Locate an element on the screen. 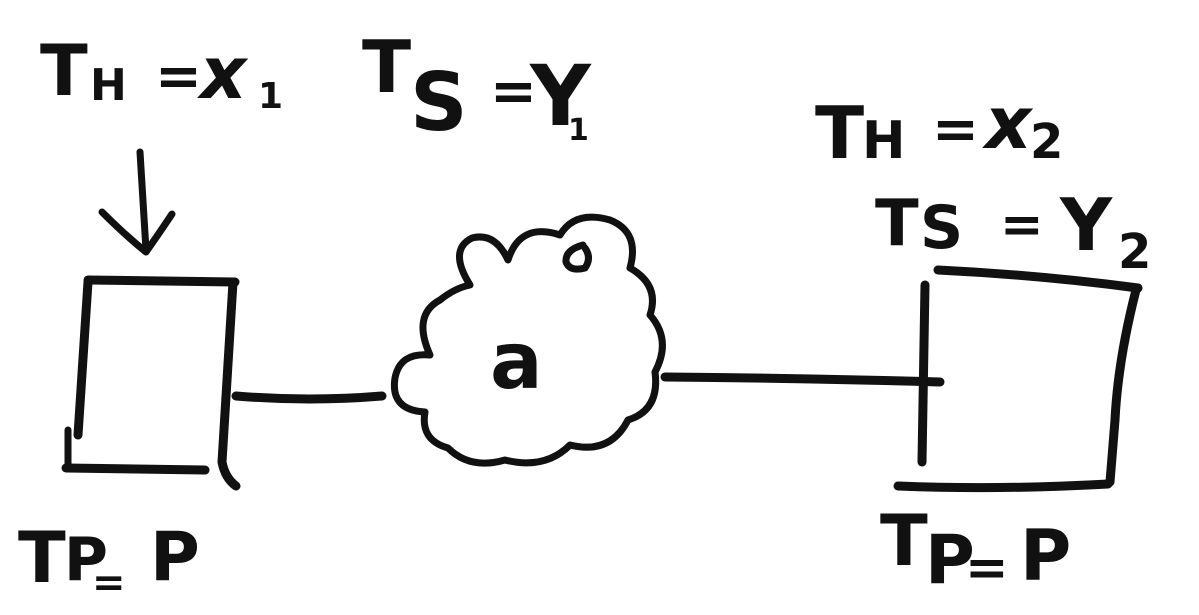 This screenshot has height=615, width=1199. left-host-box is located at coordinates (151, 383).